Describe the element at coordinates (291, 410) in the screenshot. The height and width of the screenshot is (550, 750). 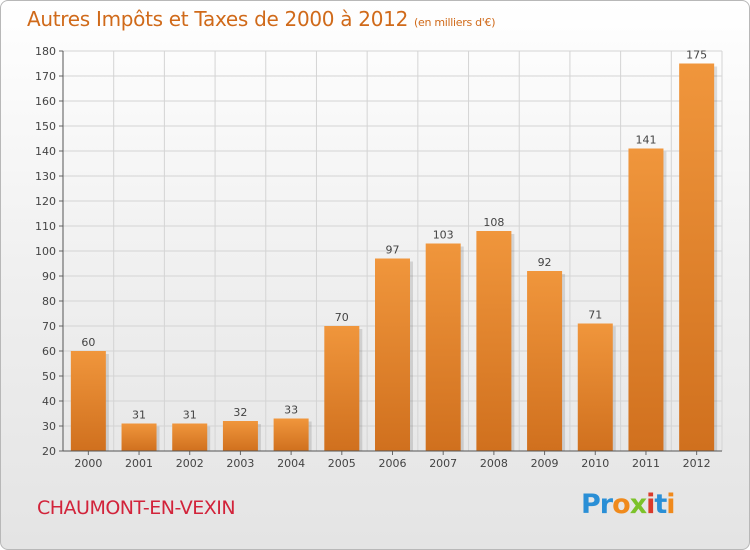
I see `bar-value-label: 33` at that location.